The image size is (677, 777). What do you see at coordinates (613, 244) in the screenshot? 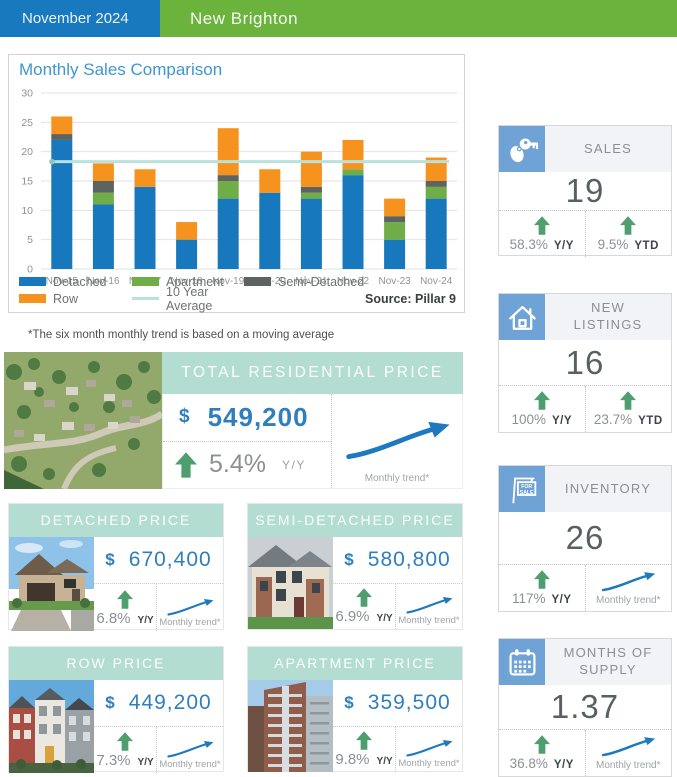
I see `ytd-percent: 9.5%` at bounding box center [613, 244].